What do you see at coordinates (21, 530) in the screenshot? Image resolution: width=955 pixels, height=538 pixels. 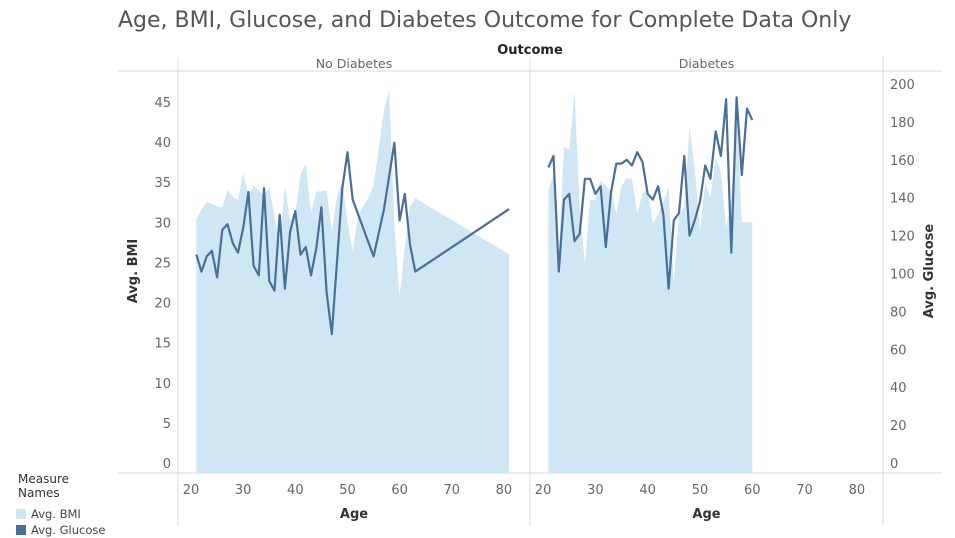 I see `legend-swatch-glucose` at bounding box center [21, 530].